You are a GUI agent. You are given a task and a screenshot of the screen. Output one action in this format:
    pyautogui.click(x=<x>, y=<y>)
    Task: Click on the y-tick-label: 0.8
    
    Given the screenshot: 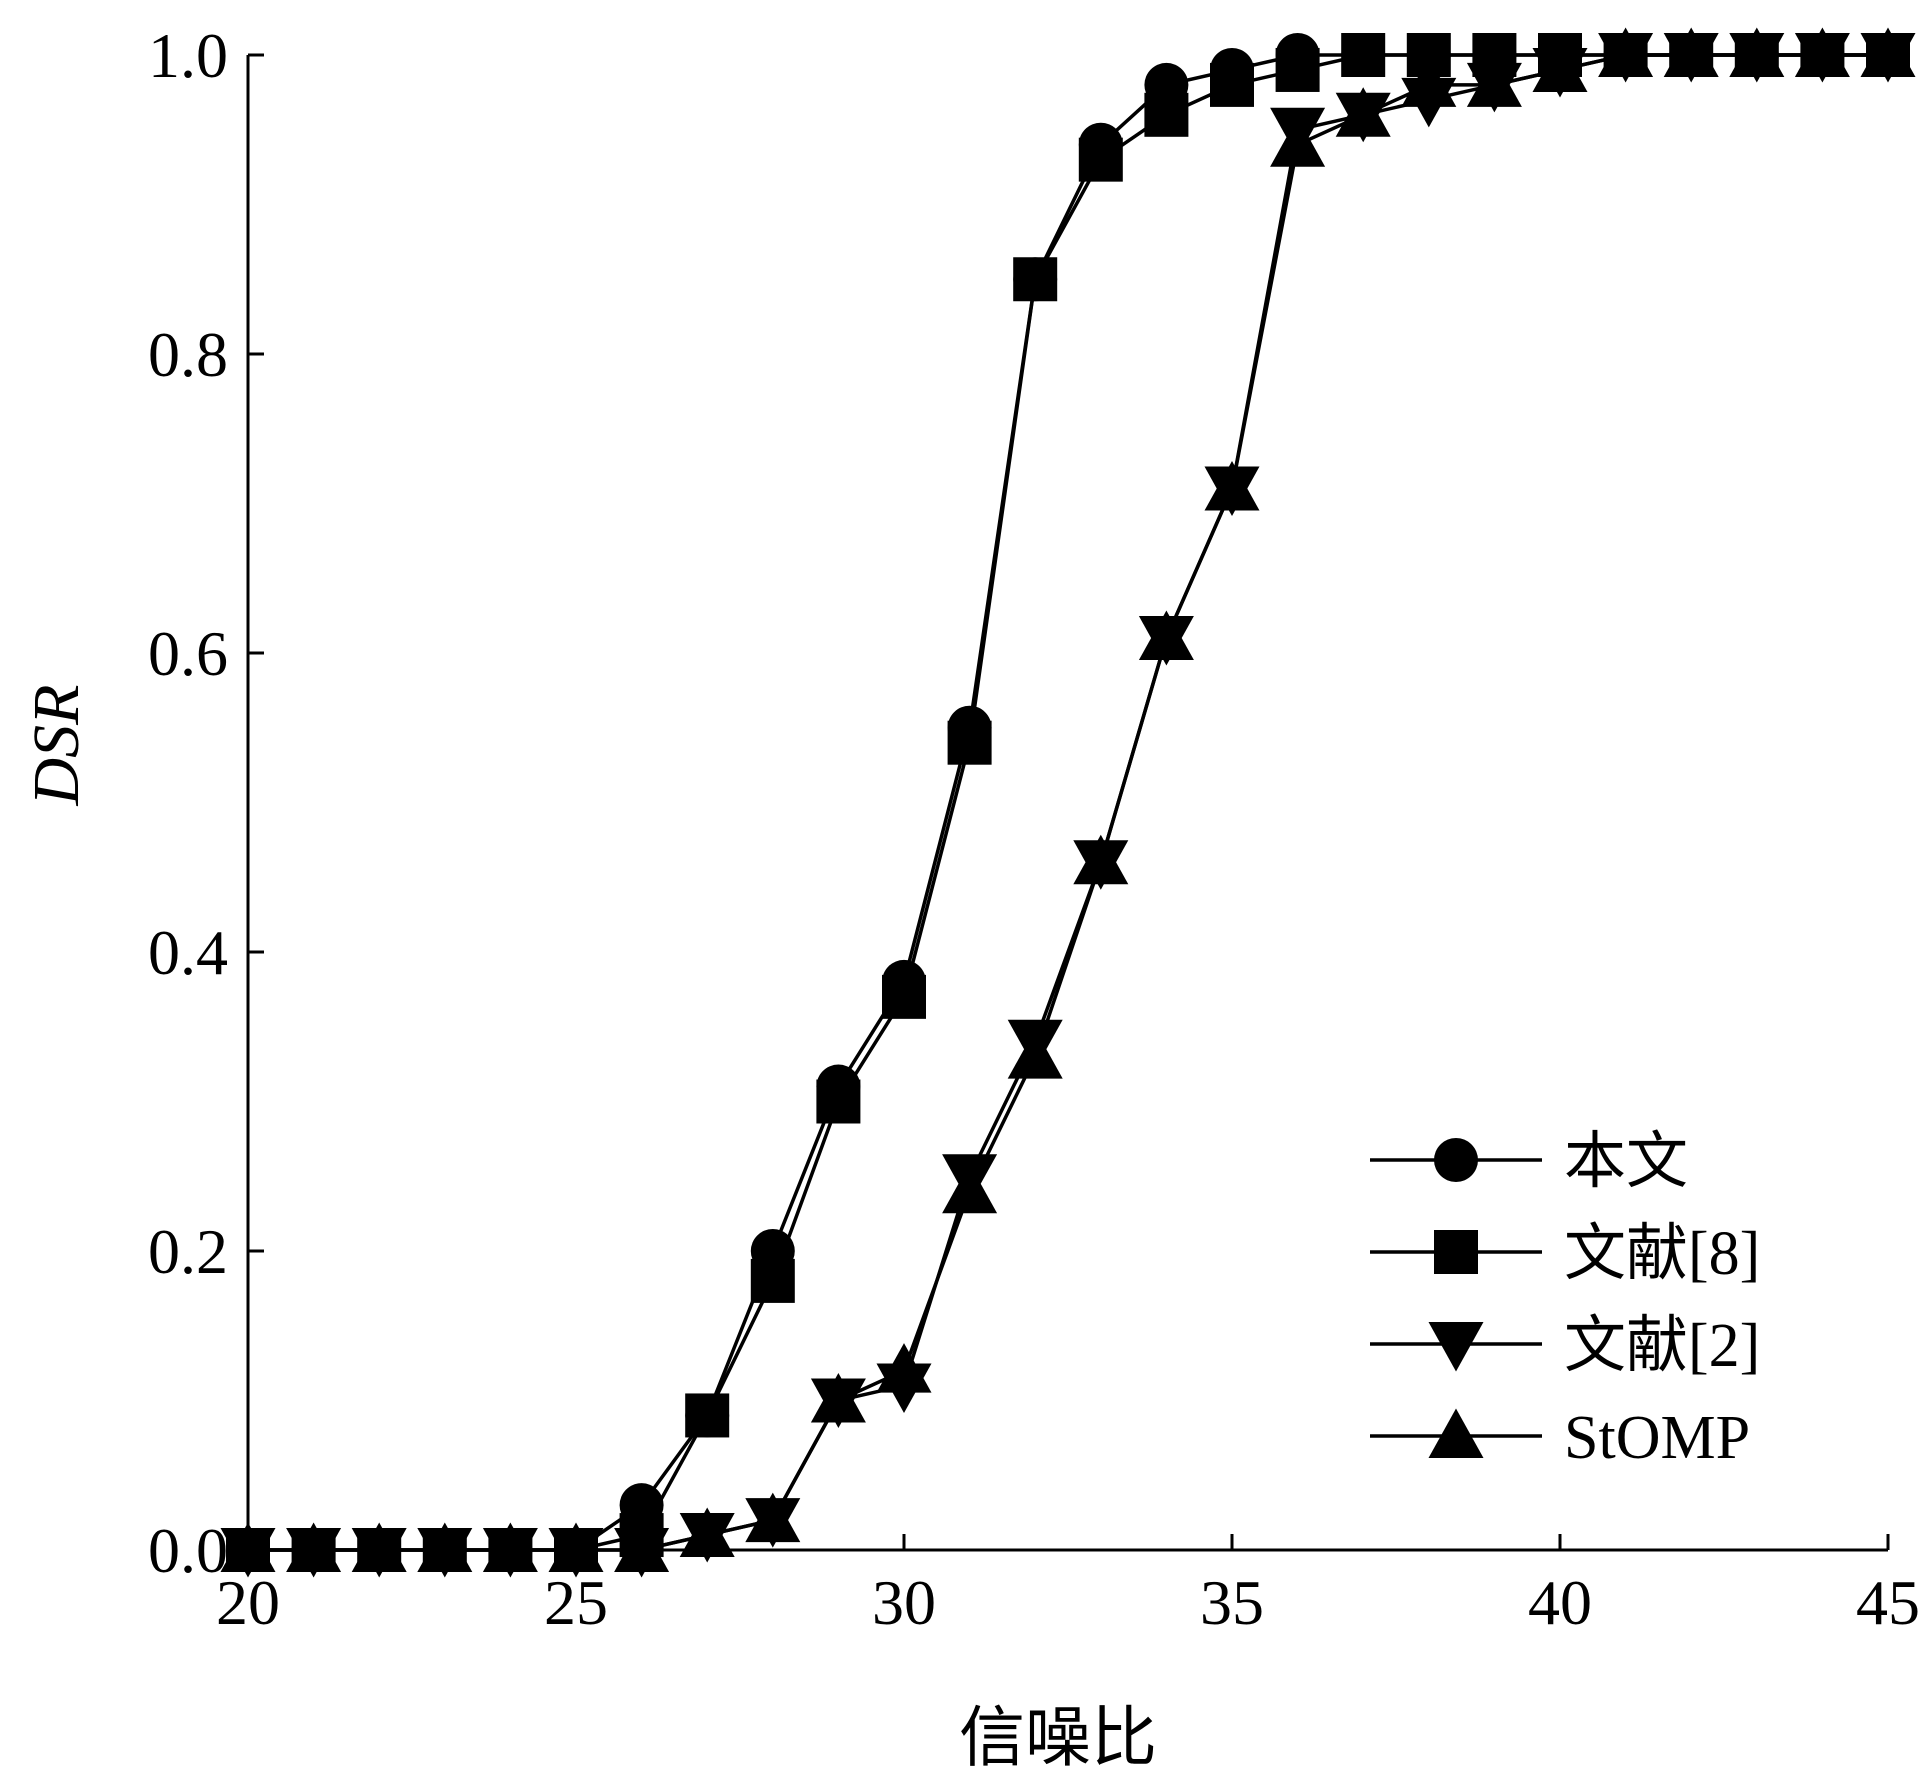 What is the action you would take?
    pyautogui.click(x=188, y=354)
    